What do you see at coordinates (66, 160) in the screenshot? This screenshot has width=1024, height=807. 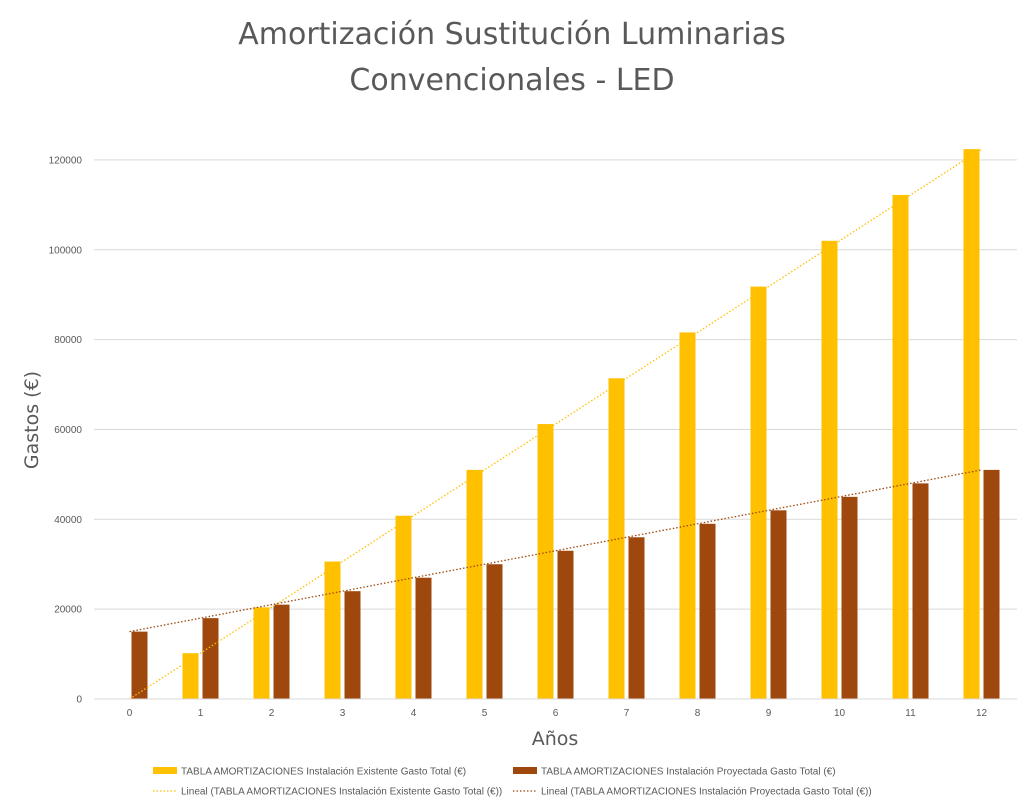 I see `y-tick-label: 120000` at bounding box center [66, 160].